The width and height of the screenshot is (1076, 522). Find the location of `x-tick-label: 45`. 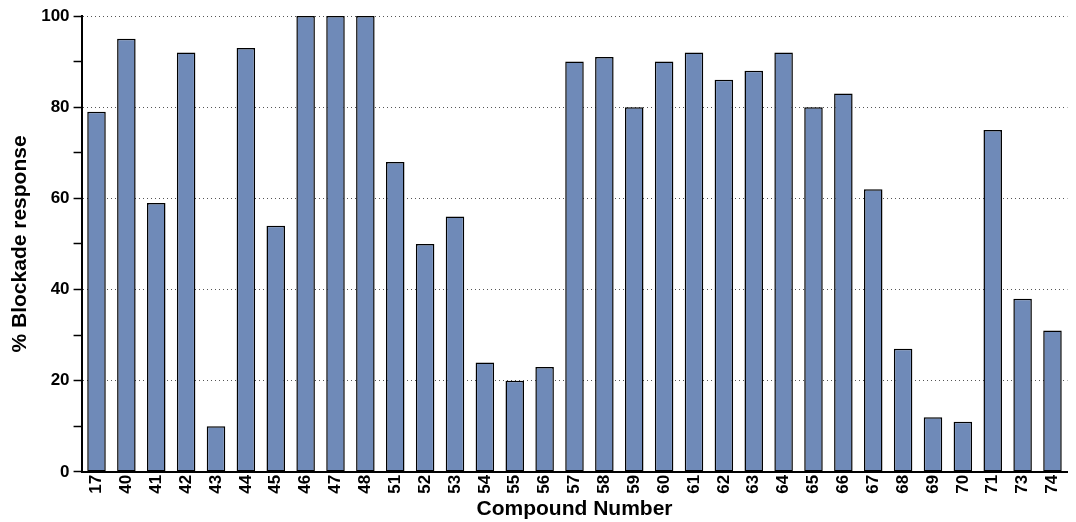

x-tick-label: 45 is located at coordinates (275, 484).